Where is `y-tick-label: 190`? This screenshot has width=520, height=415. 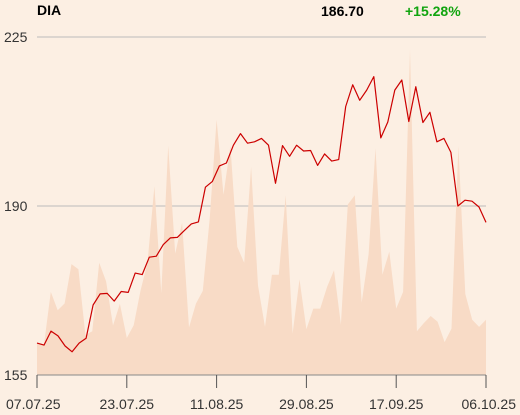
y-tick-label: 190 is located at coordinates (16, 206).